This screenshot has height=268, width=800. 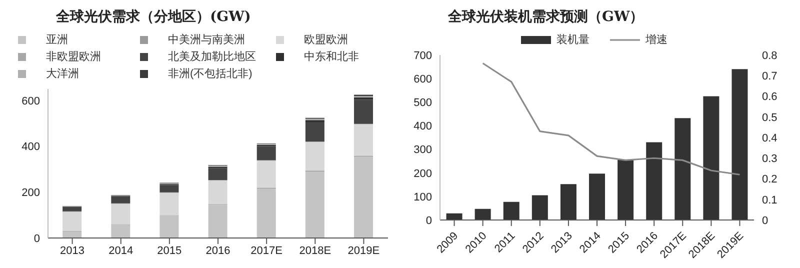 What do you see at coordinates (770, 180) in the screenshot?
I see `y2-tick-label: 0.2` at bounding box center [770, 180].